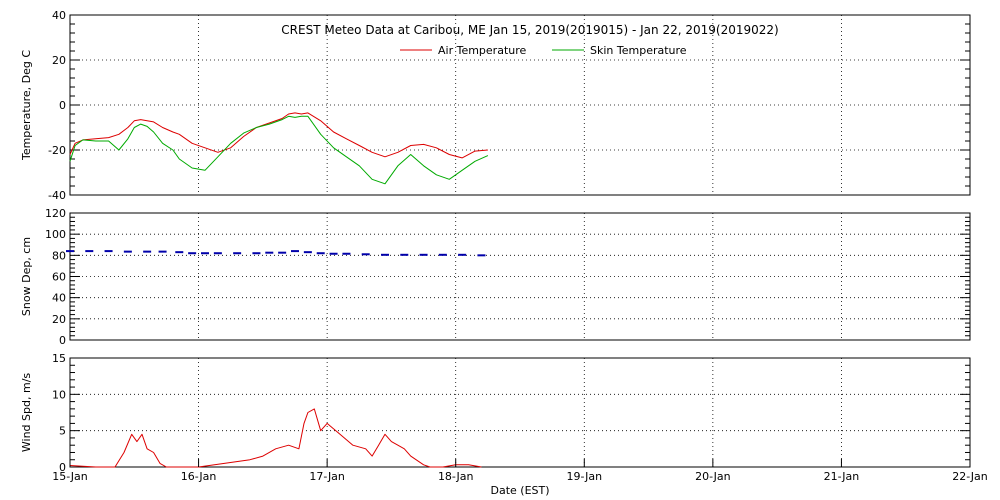  What do you see at coordinates (62, 431) in the screenshot?
I see `y-tick-label: 5` at bounding box center [62, 431].